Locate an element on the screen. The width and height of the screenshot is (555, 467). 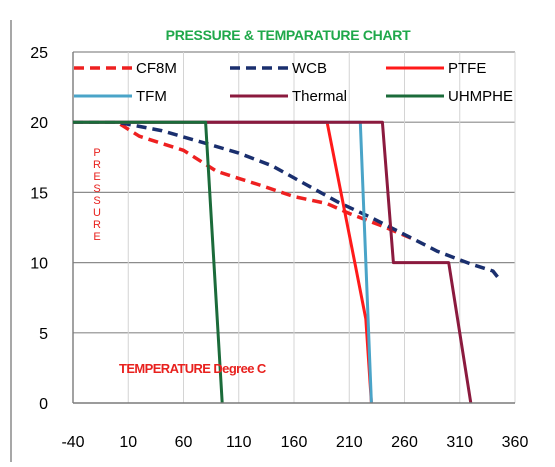
x-tick-label: 10 is located at coordinates (128, 442).